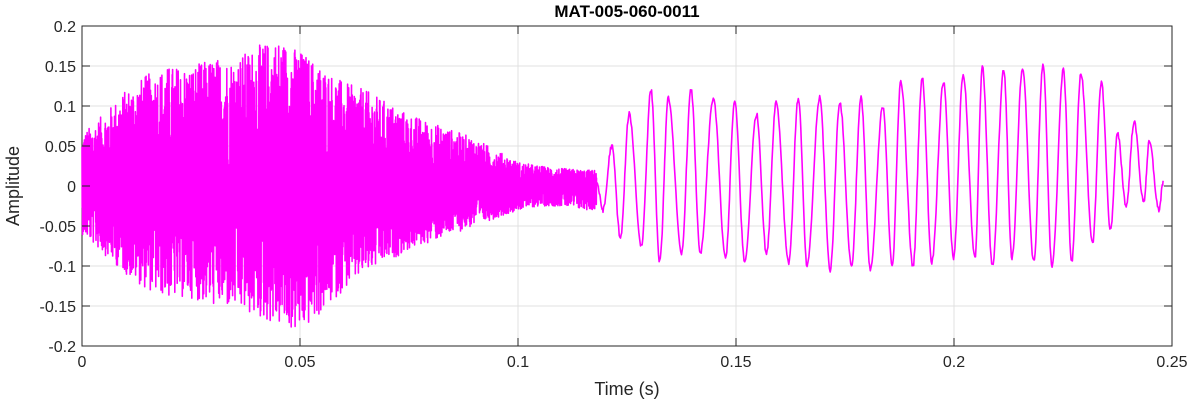  Describe the element at coordinates (71, 187) in the screenshot. I see `y-tick-label: 0` at that location.